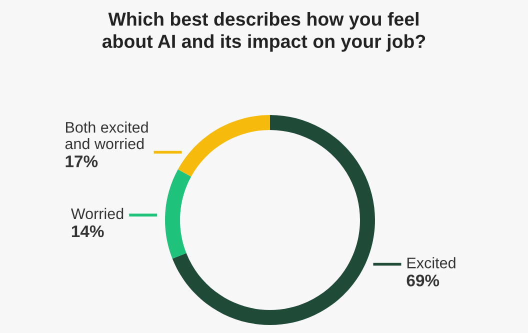 The image size is (528, 333). What do you see at coordinates (431, 262) in the screenshot?
I see `slice-label: Excited` at bounding box center [431, 262].